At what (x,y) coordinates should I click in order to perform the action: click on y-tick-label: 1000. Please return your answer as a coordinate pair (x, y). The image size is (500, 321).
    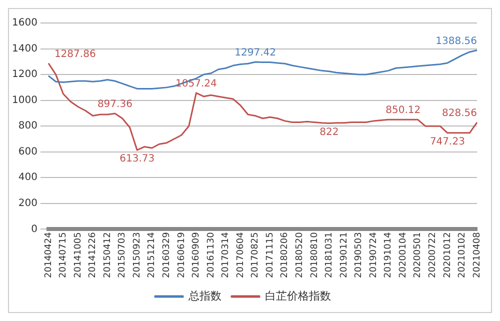
    Looking at the image, I should click on (25, 100).